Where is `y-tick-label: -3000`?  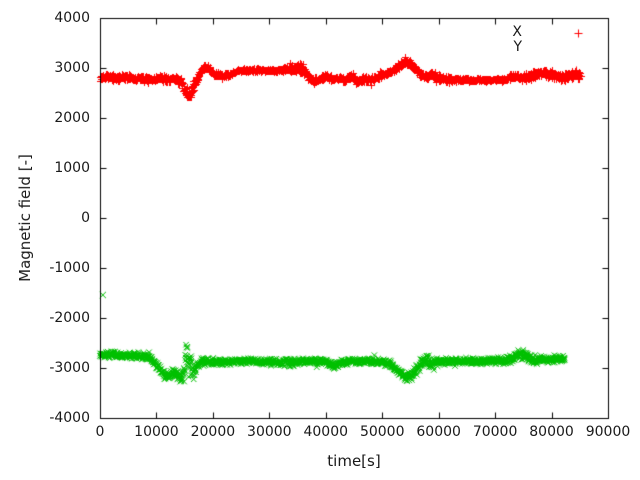 y-tick-label: -3000 is located at coordinates (69, 368).